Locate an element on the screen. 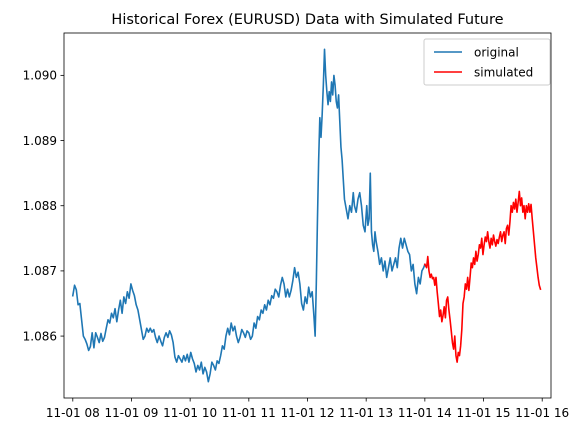 This screenshot has width=574, height=435. x-tick-label: 11-01 15 is located at coordinates (484, 413).